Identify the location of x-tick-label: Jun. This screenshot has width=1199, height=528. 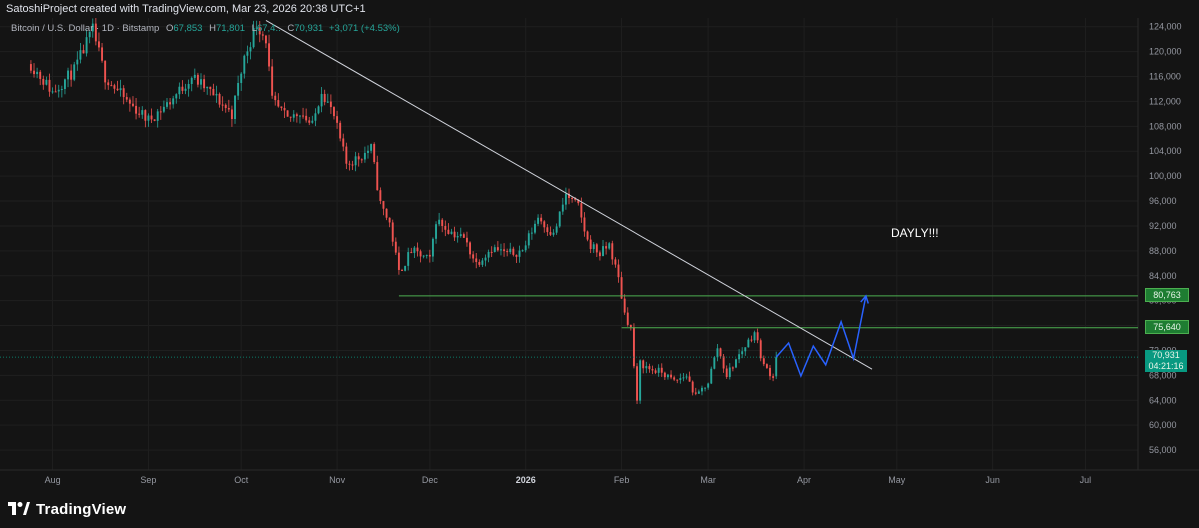
(992, 480).